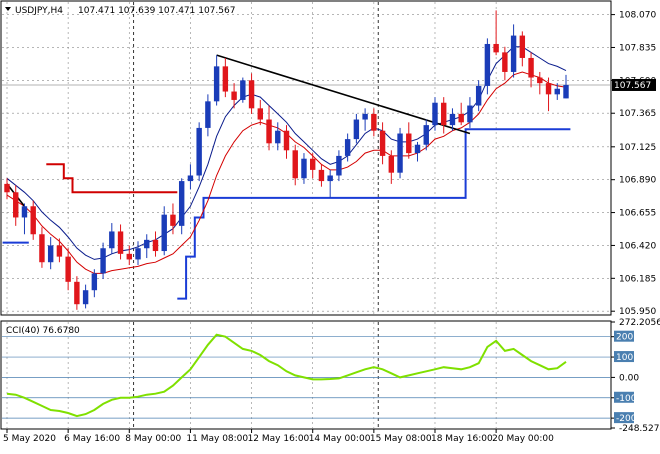  What do you see at coordinates (279, 439) in the screenshot?
I see `time-tick-label: 12 May 16:00` at bounding box center [279, 439].